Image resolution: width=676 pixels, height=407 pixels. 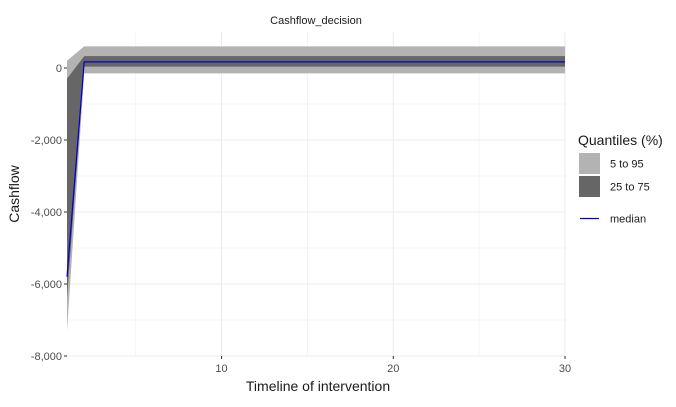 What do you see at coordinates (620, 140) in the screenshot?
I see `legend-title: Quantiles (%)` at bounding box center [620, 140].